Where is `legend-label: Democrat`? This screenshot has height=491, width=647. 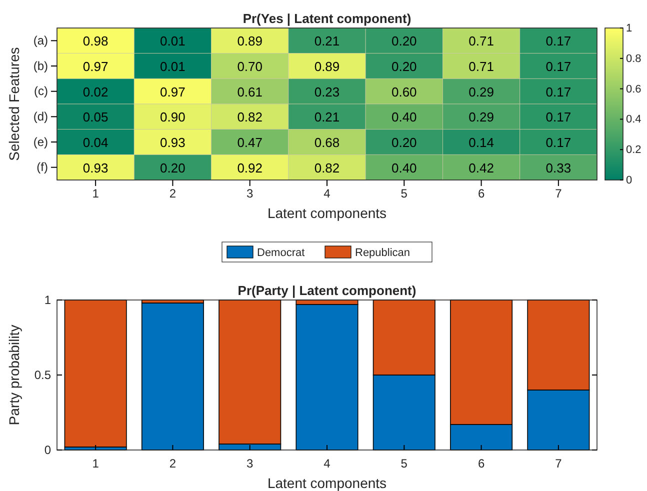
legend-label: Democrat is located at coordinates (281, 253).